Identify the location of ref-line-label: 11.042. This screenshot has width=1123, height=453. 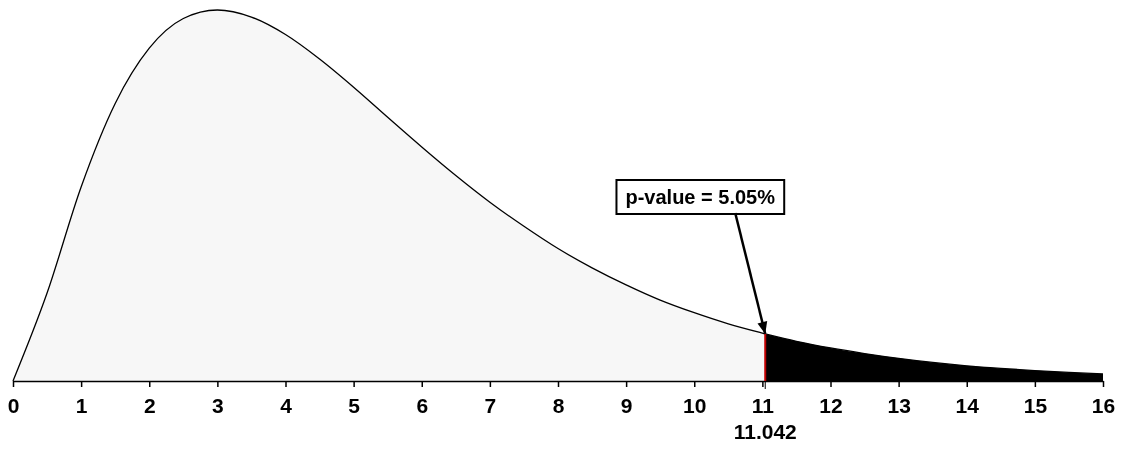
(765, 431).